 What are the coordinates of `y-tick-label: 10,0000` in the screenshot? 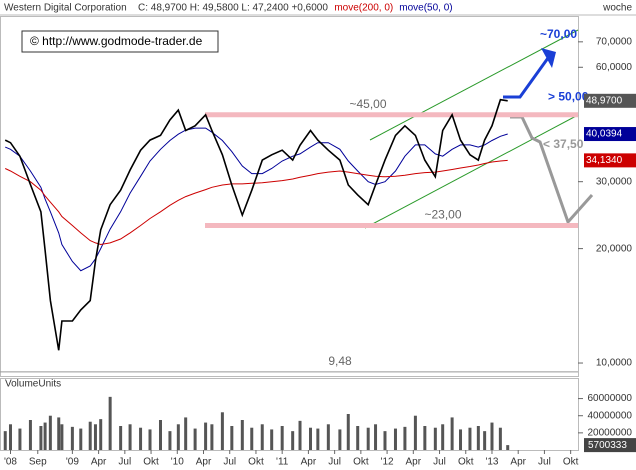 It's located at (614, 363).